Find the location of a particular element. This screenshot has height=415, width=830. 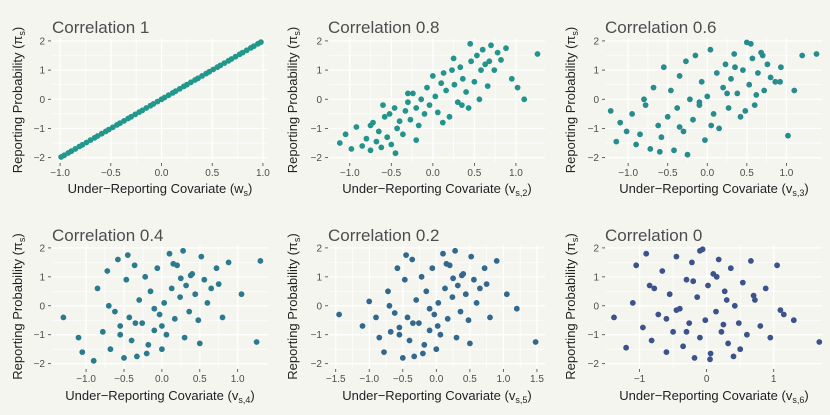

x-tick-label: −0.5 is located at coordinates (403, 379).